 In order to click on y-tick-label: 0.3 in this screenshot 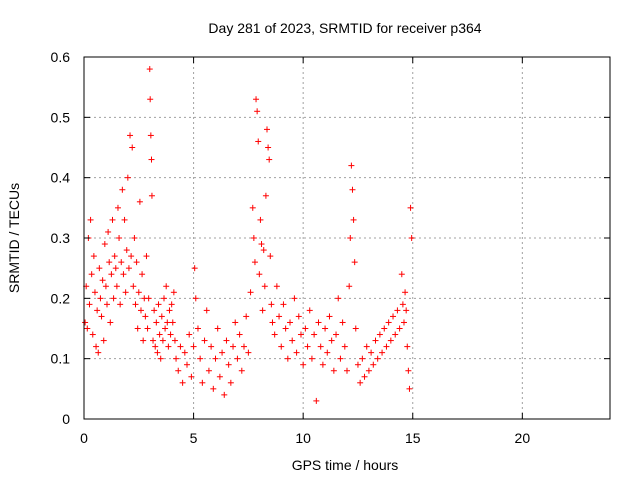, I will do `click(61, 238)`.